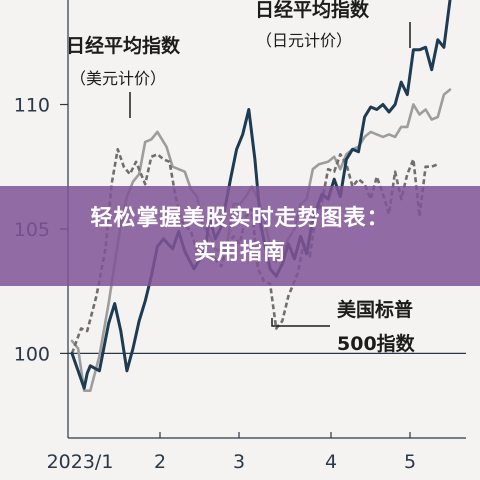  What do you see at coordinates (32, 106) in the screenshot?
I see `y-tick-label: 110` at bounding box center [32, 106].